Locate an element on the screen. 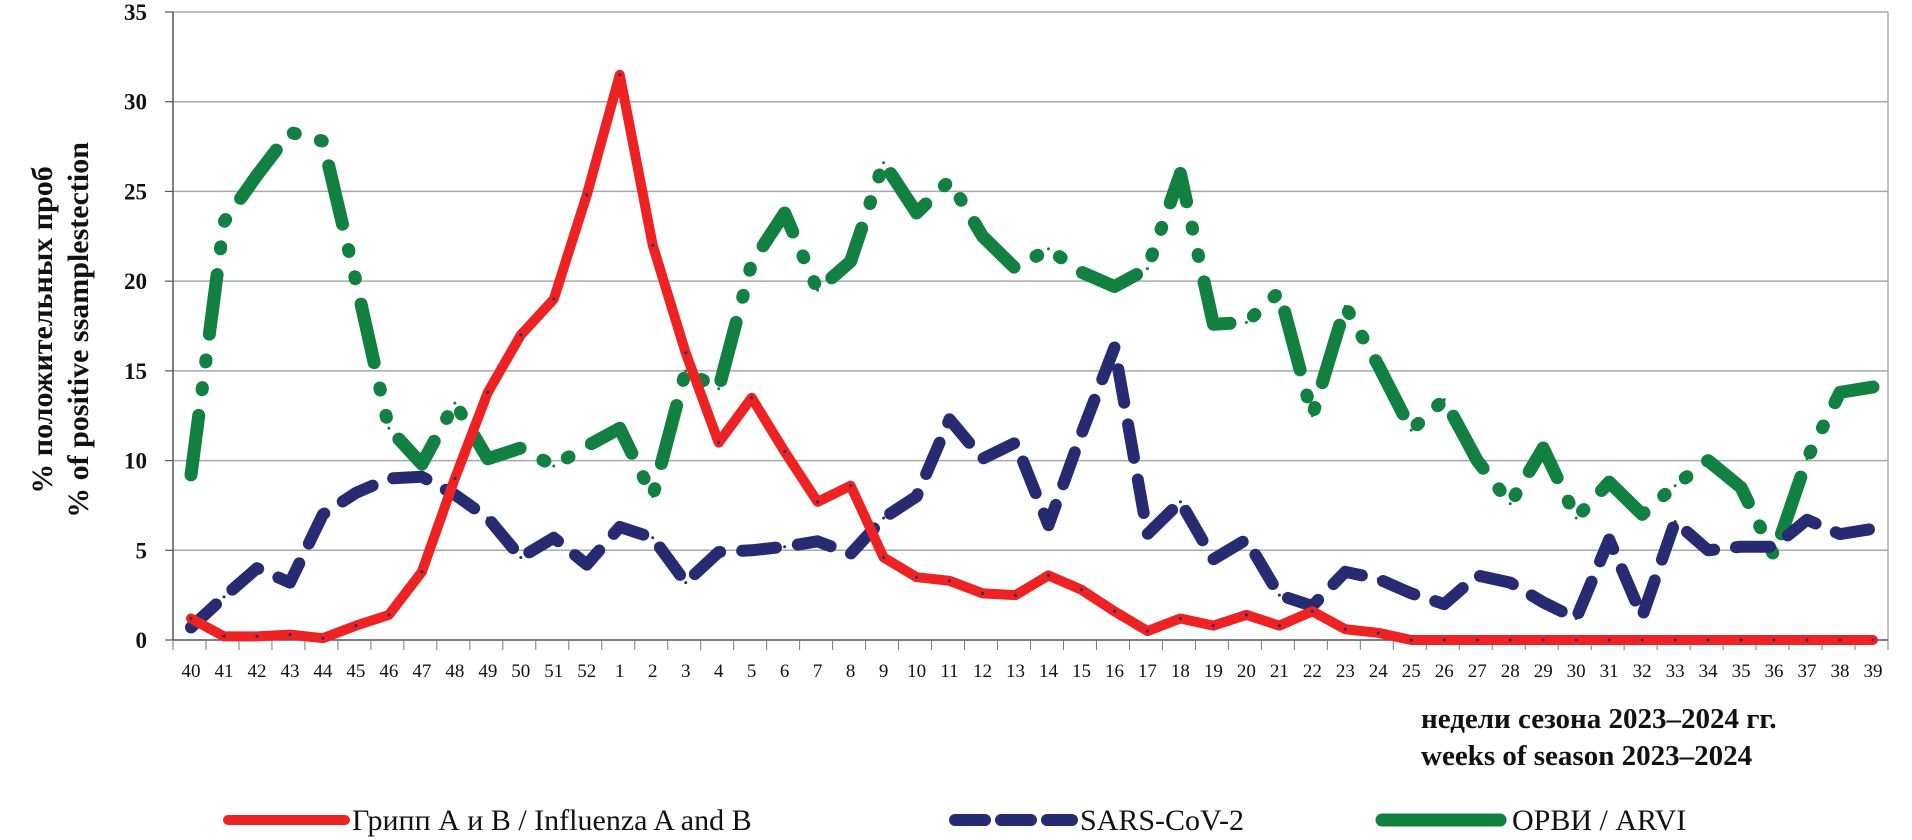 This screenshot has width=1912, height=840. x-tick-label: 28 is located at coordinates (1510, 671).